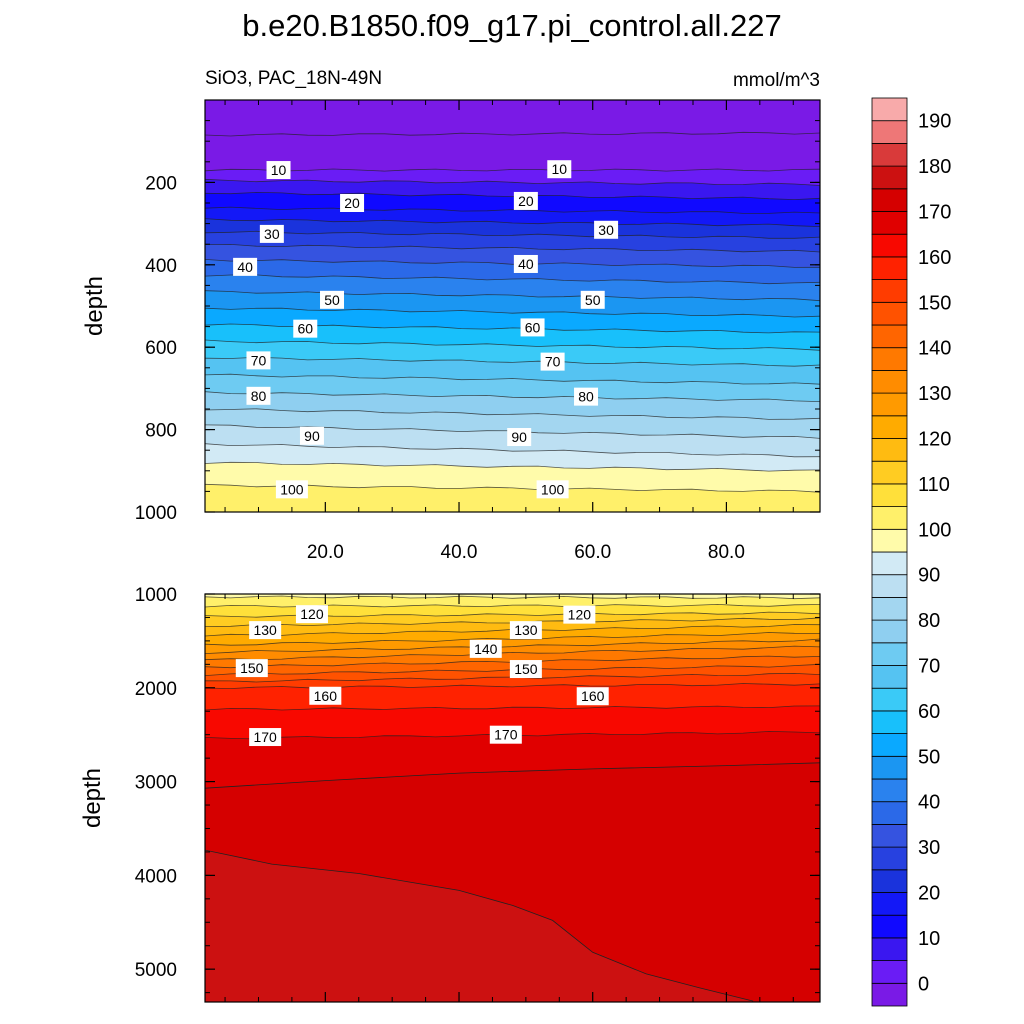 The image size is (1024, 1024). What do you see at coordinates (606, 230) in the screenshot?
I see `contour-label: 30` at bounding box center [606, 230].